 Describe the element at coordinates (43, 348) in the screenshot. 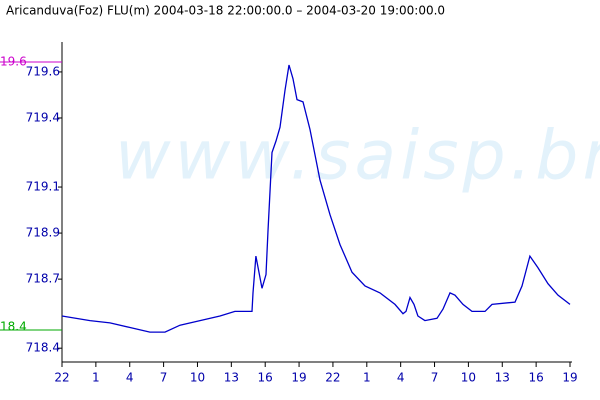

I see `y-tick-label: 718.4` at that location.